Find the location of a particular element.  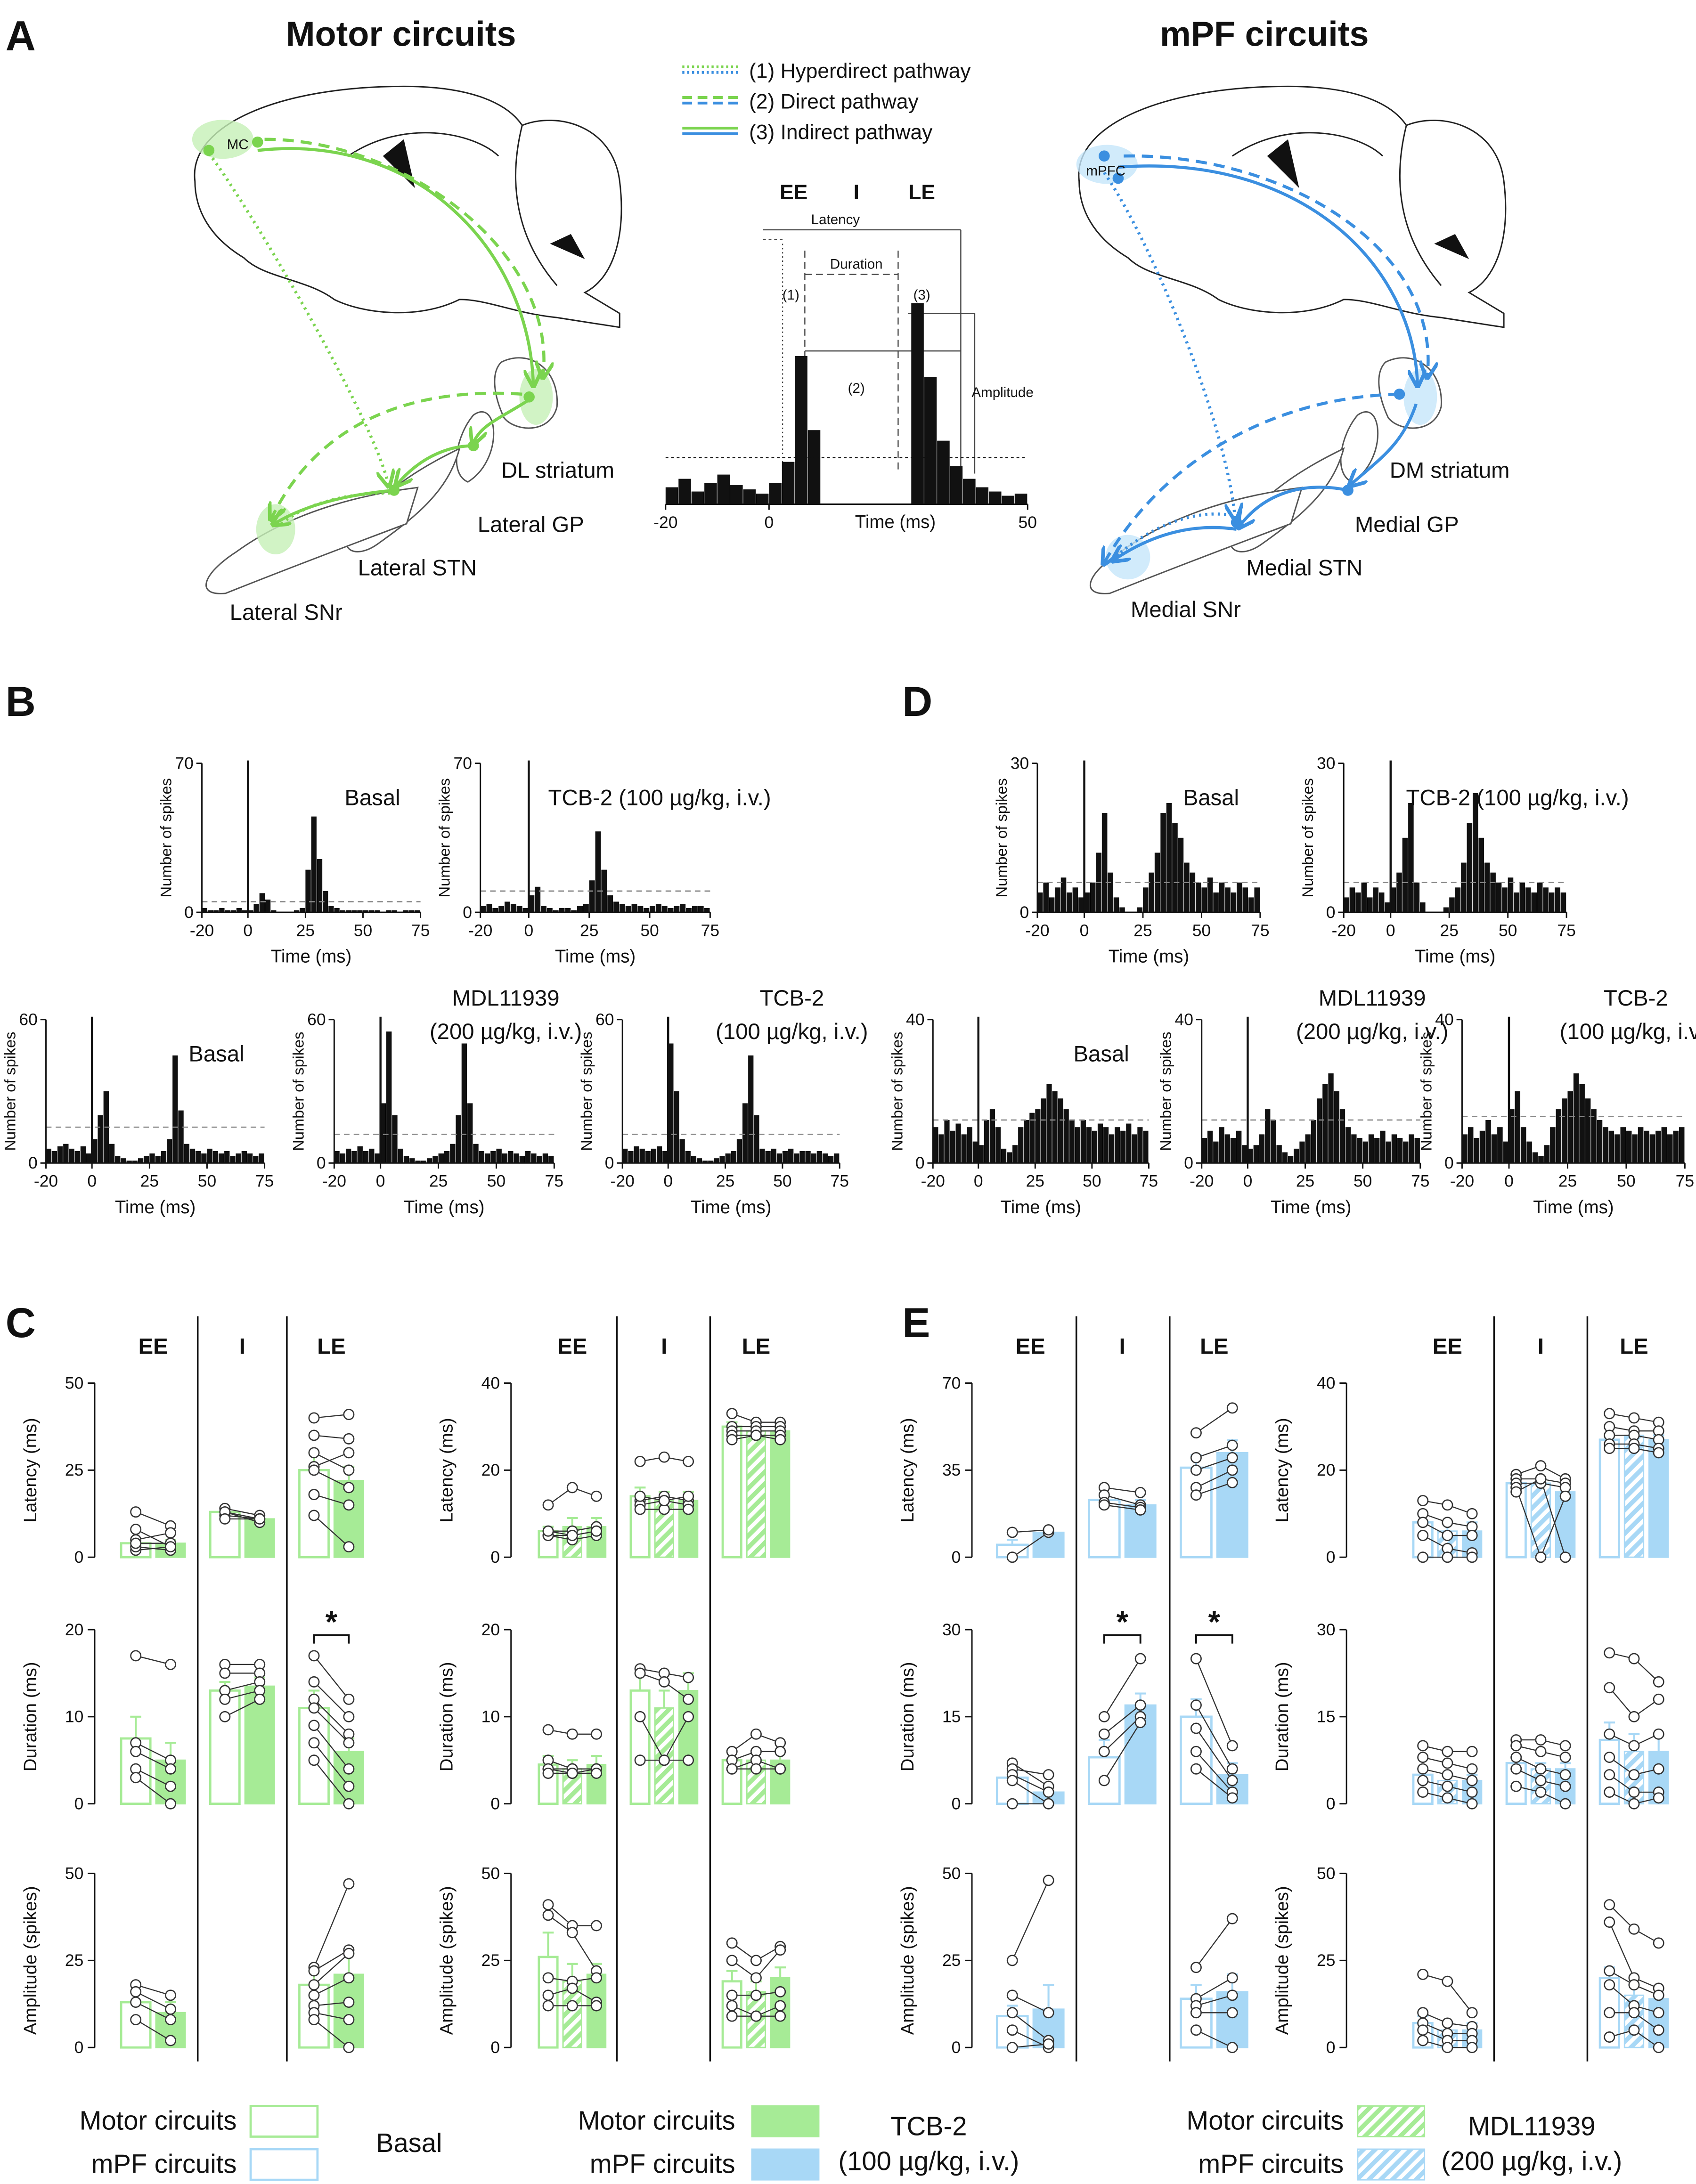

legend-entry: (3) Indirect pathway is located at coordinates (841, 132).